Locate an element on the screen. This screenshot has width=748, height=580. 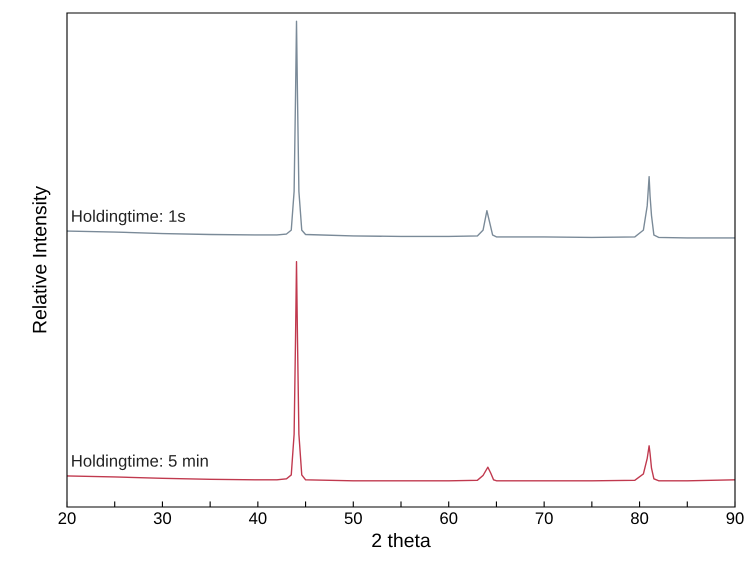
y-axis-title: Relative Intensity is located at coordinates (41, 259).